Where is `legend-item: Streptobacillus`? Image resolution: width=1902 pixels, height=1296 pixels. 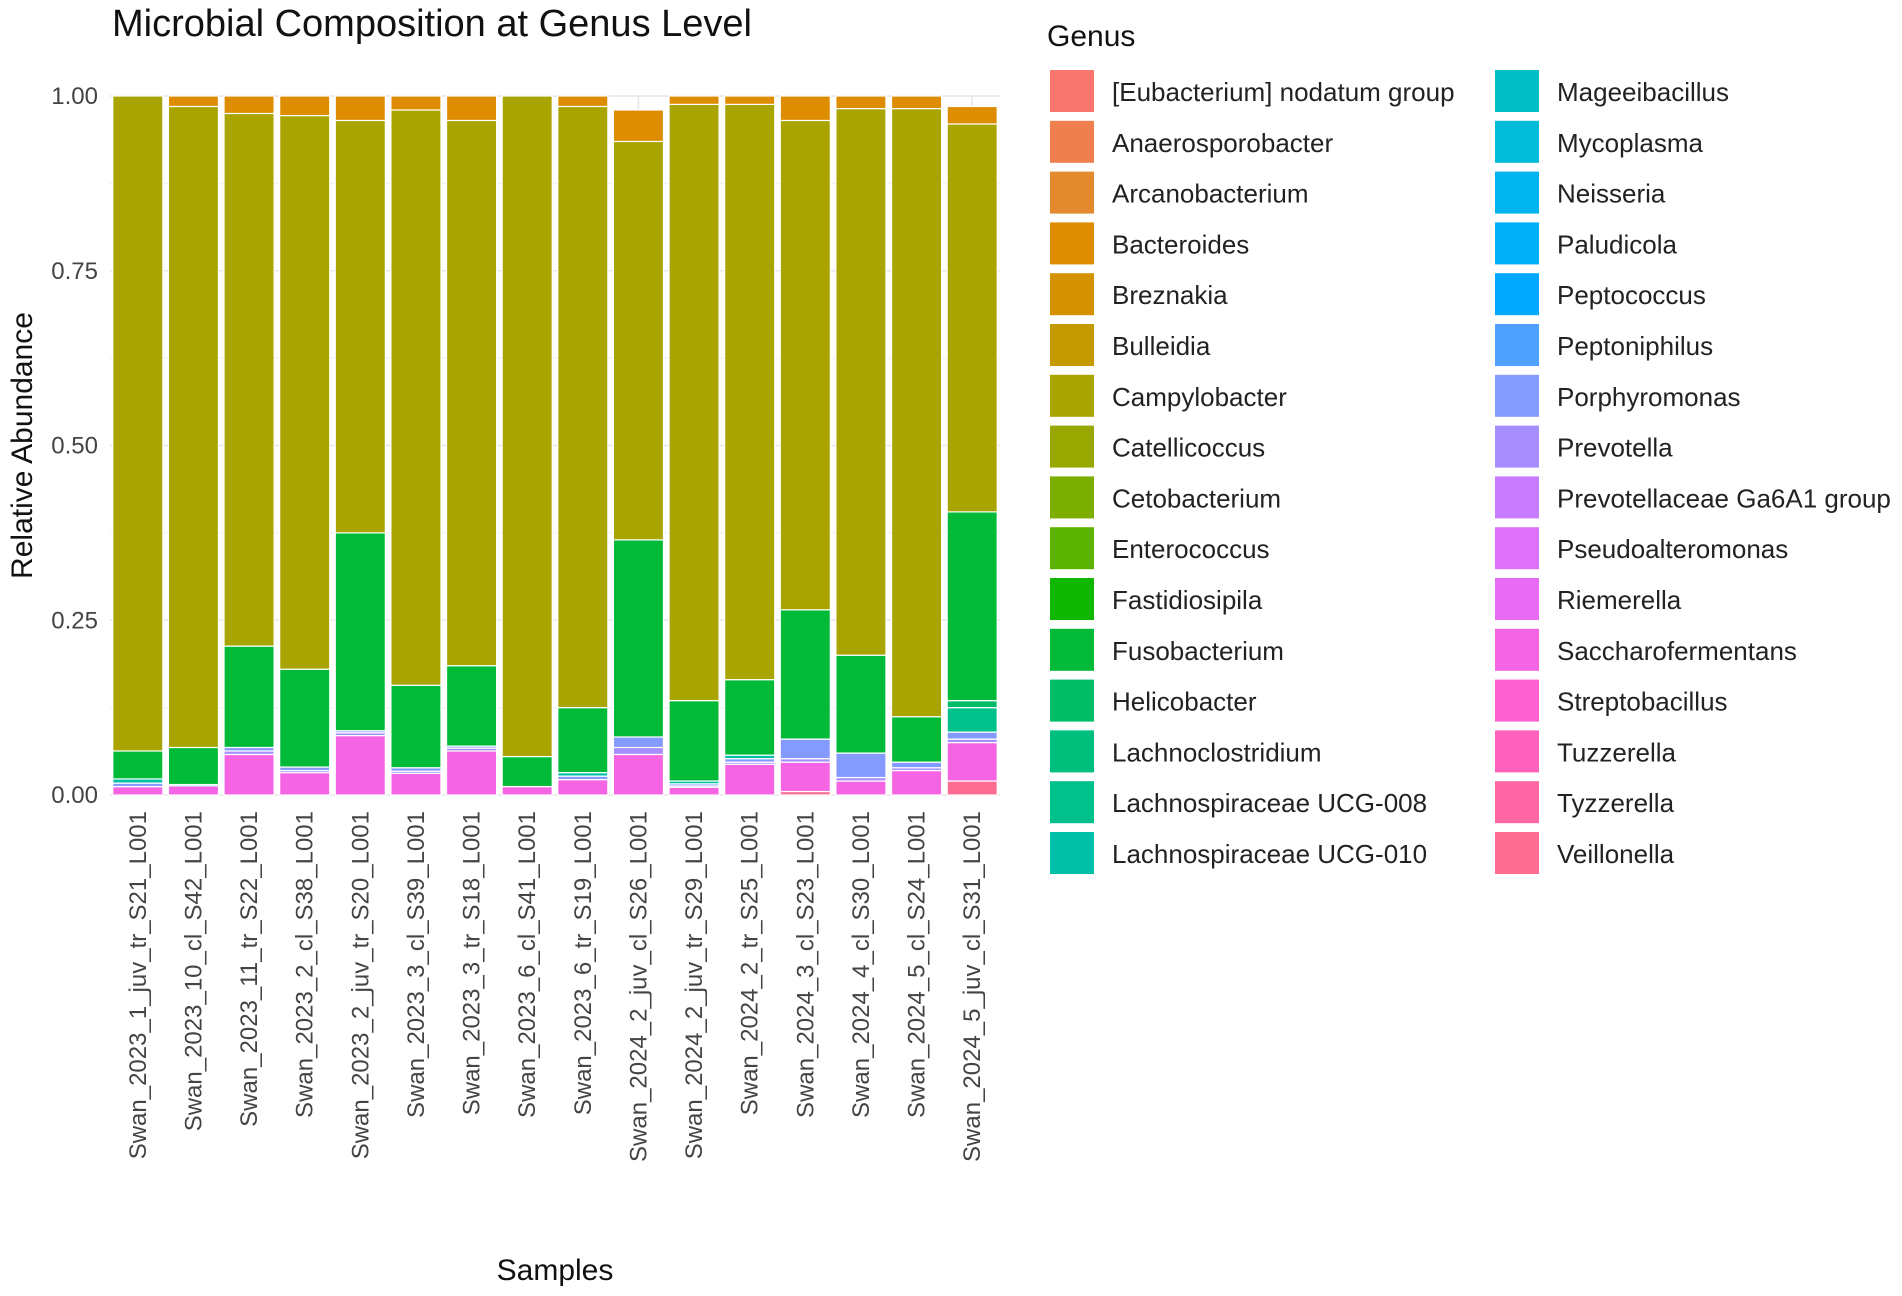 legend-item: Streptobacillus is located at coordinates (1611, 700).